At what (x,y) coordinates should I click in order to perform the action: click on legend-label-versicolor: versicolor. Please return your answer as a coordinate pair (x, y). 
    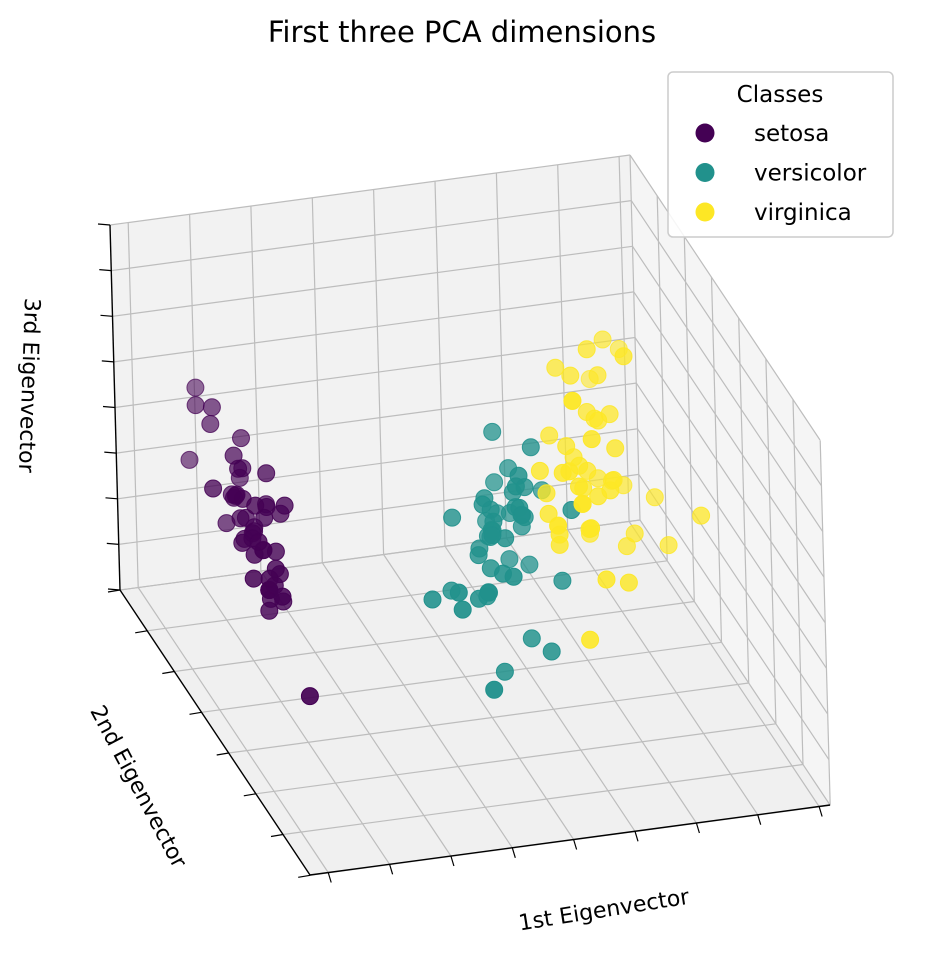
    Looking at the image, I should click on (810, 174).